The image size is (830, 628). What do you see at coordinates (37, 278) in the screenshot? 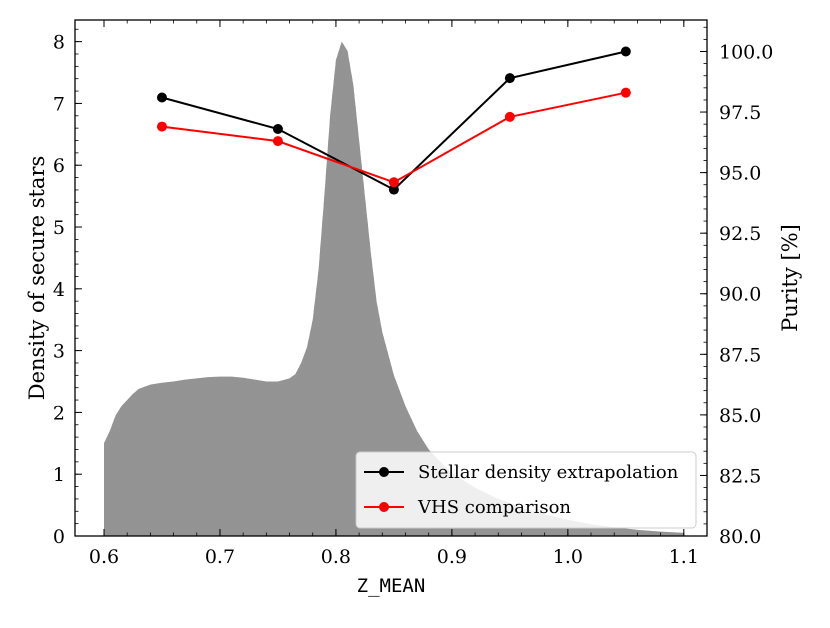
I see `y-axis-left-label: Density of secure stars` at bounding box center [37, 278].